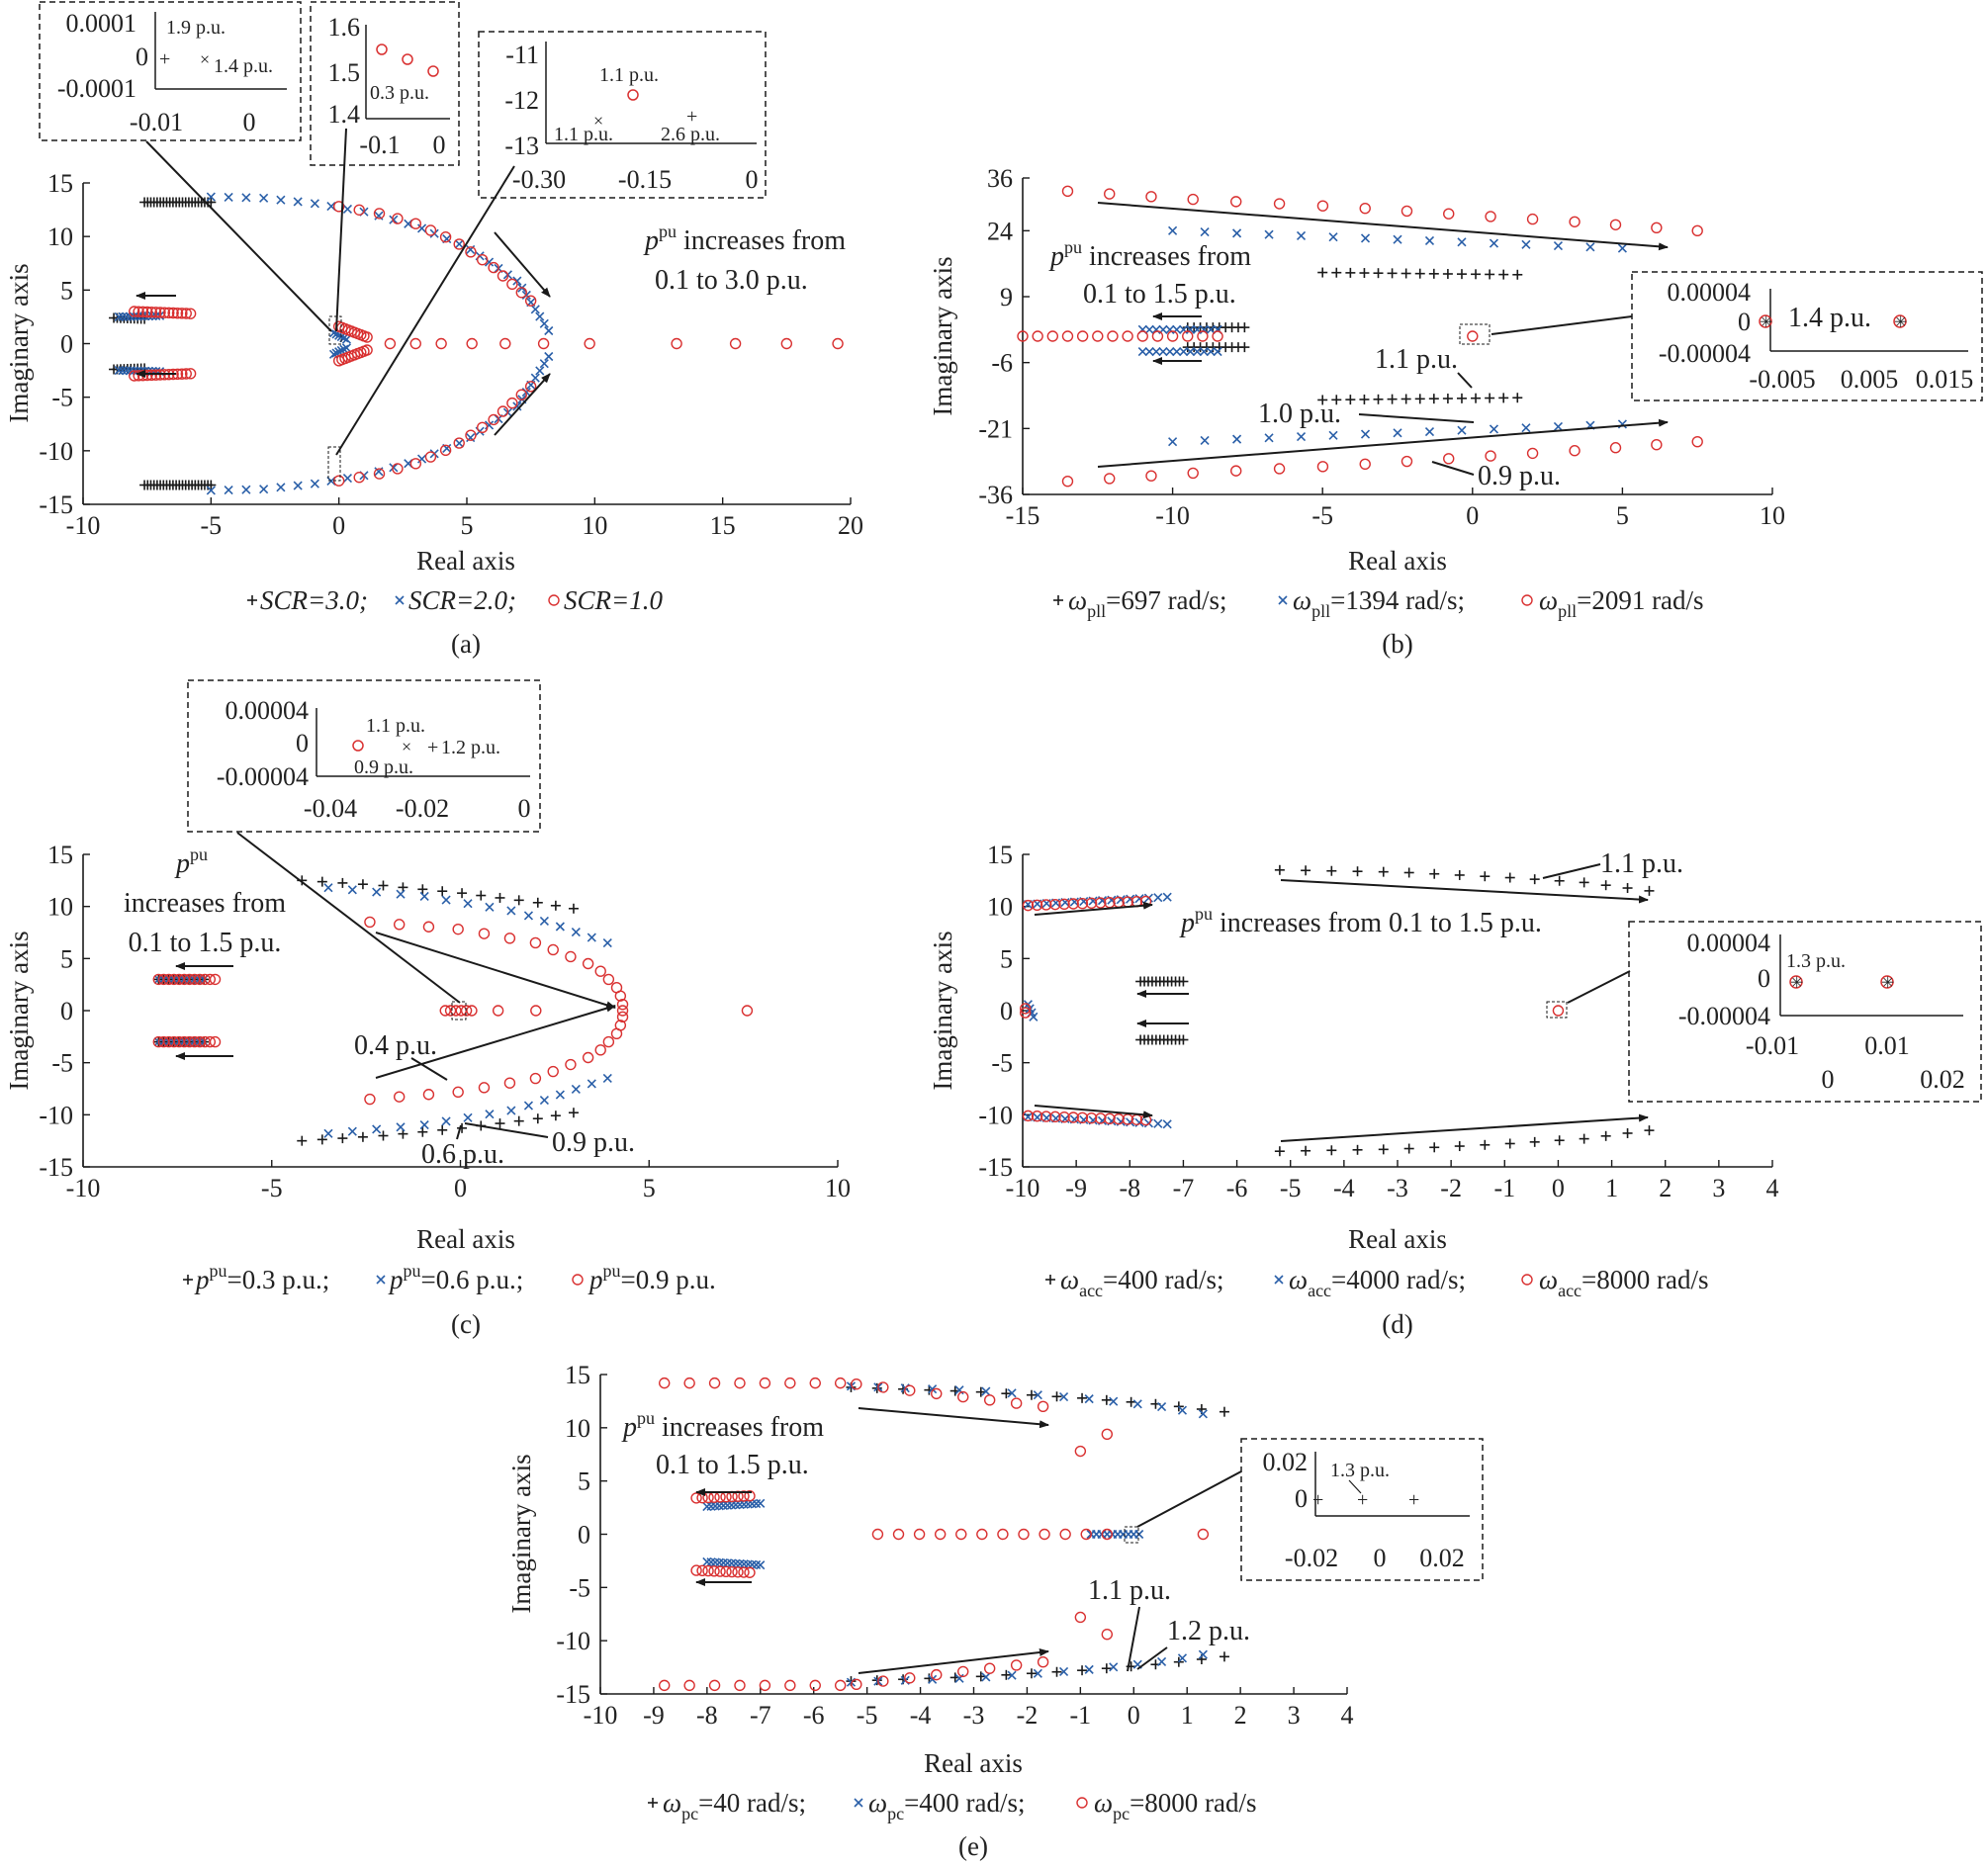 The height and width of the screenshot is (1866, 1988). What do you see at coordinates (1184, 1188) in the screenshot?
I see `x-tick-label: -7` at bounding box center [1184, 1188].